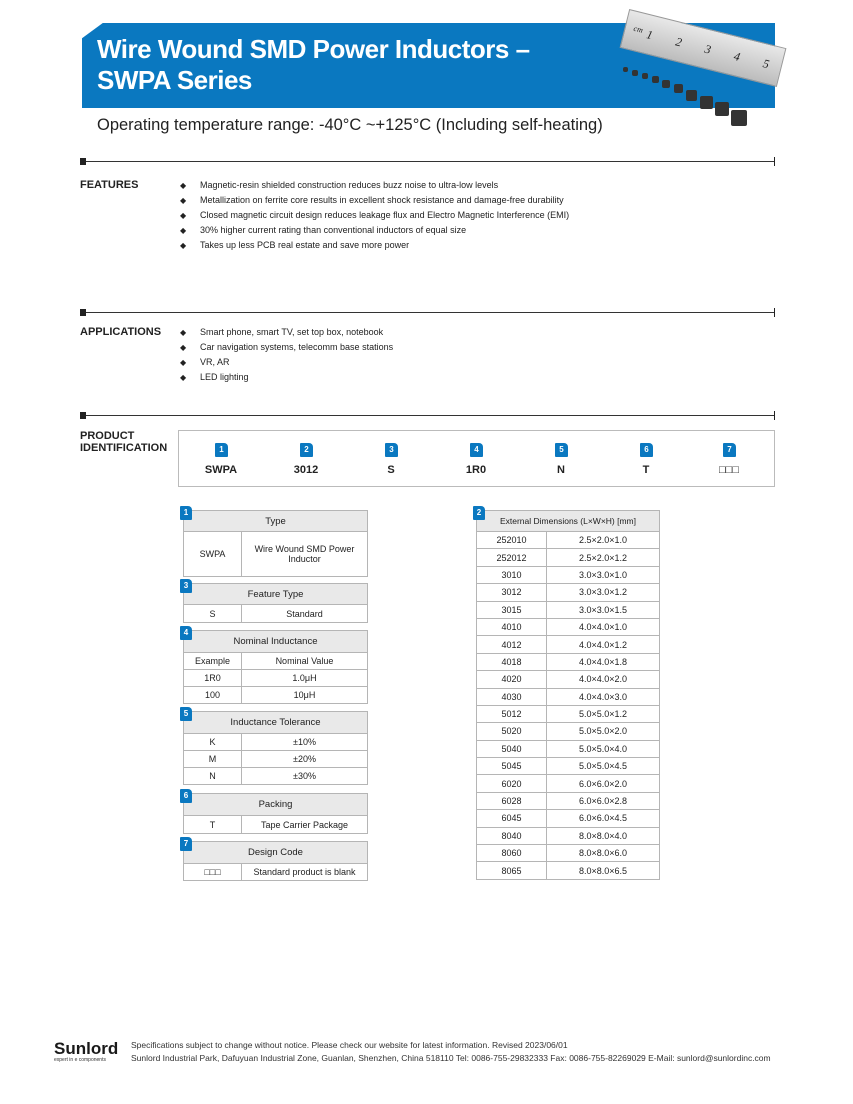  Describe the element at coordinates (511, 801) in the screenshot. I see `table-cell: 6028` at that location.